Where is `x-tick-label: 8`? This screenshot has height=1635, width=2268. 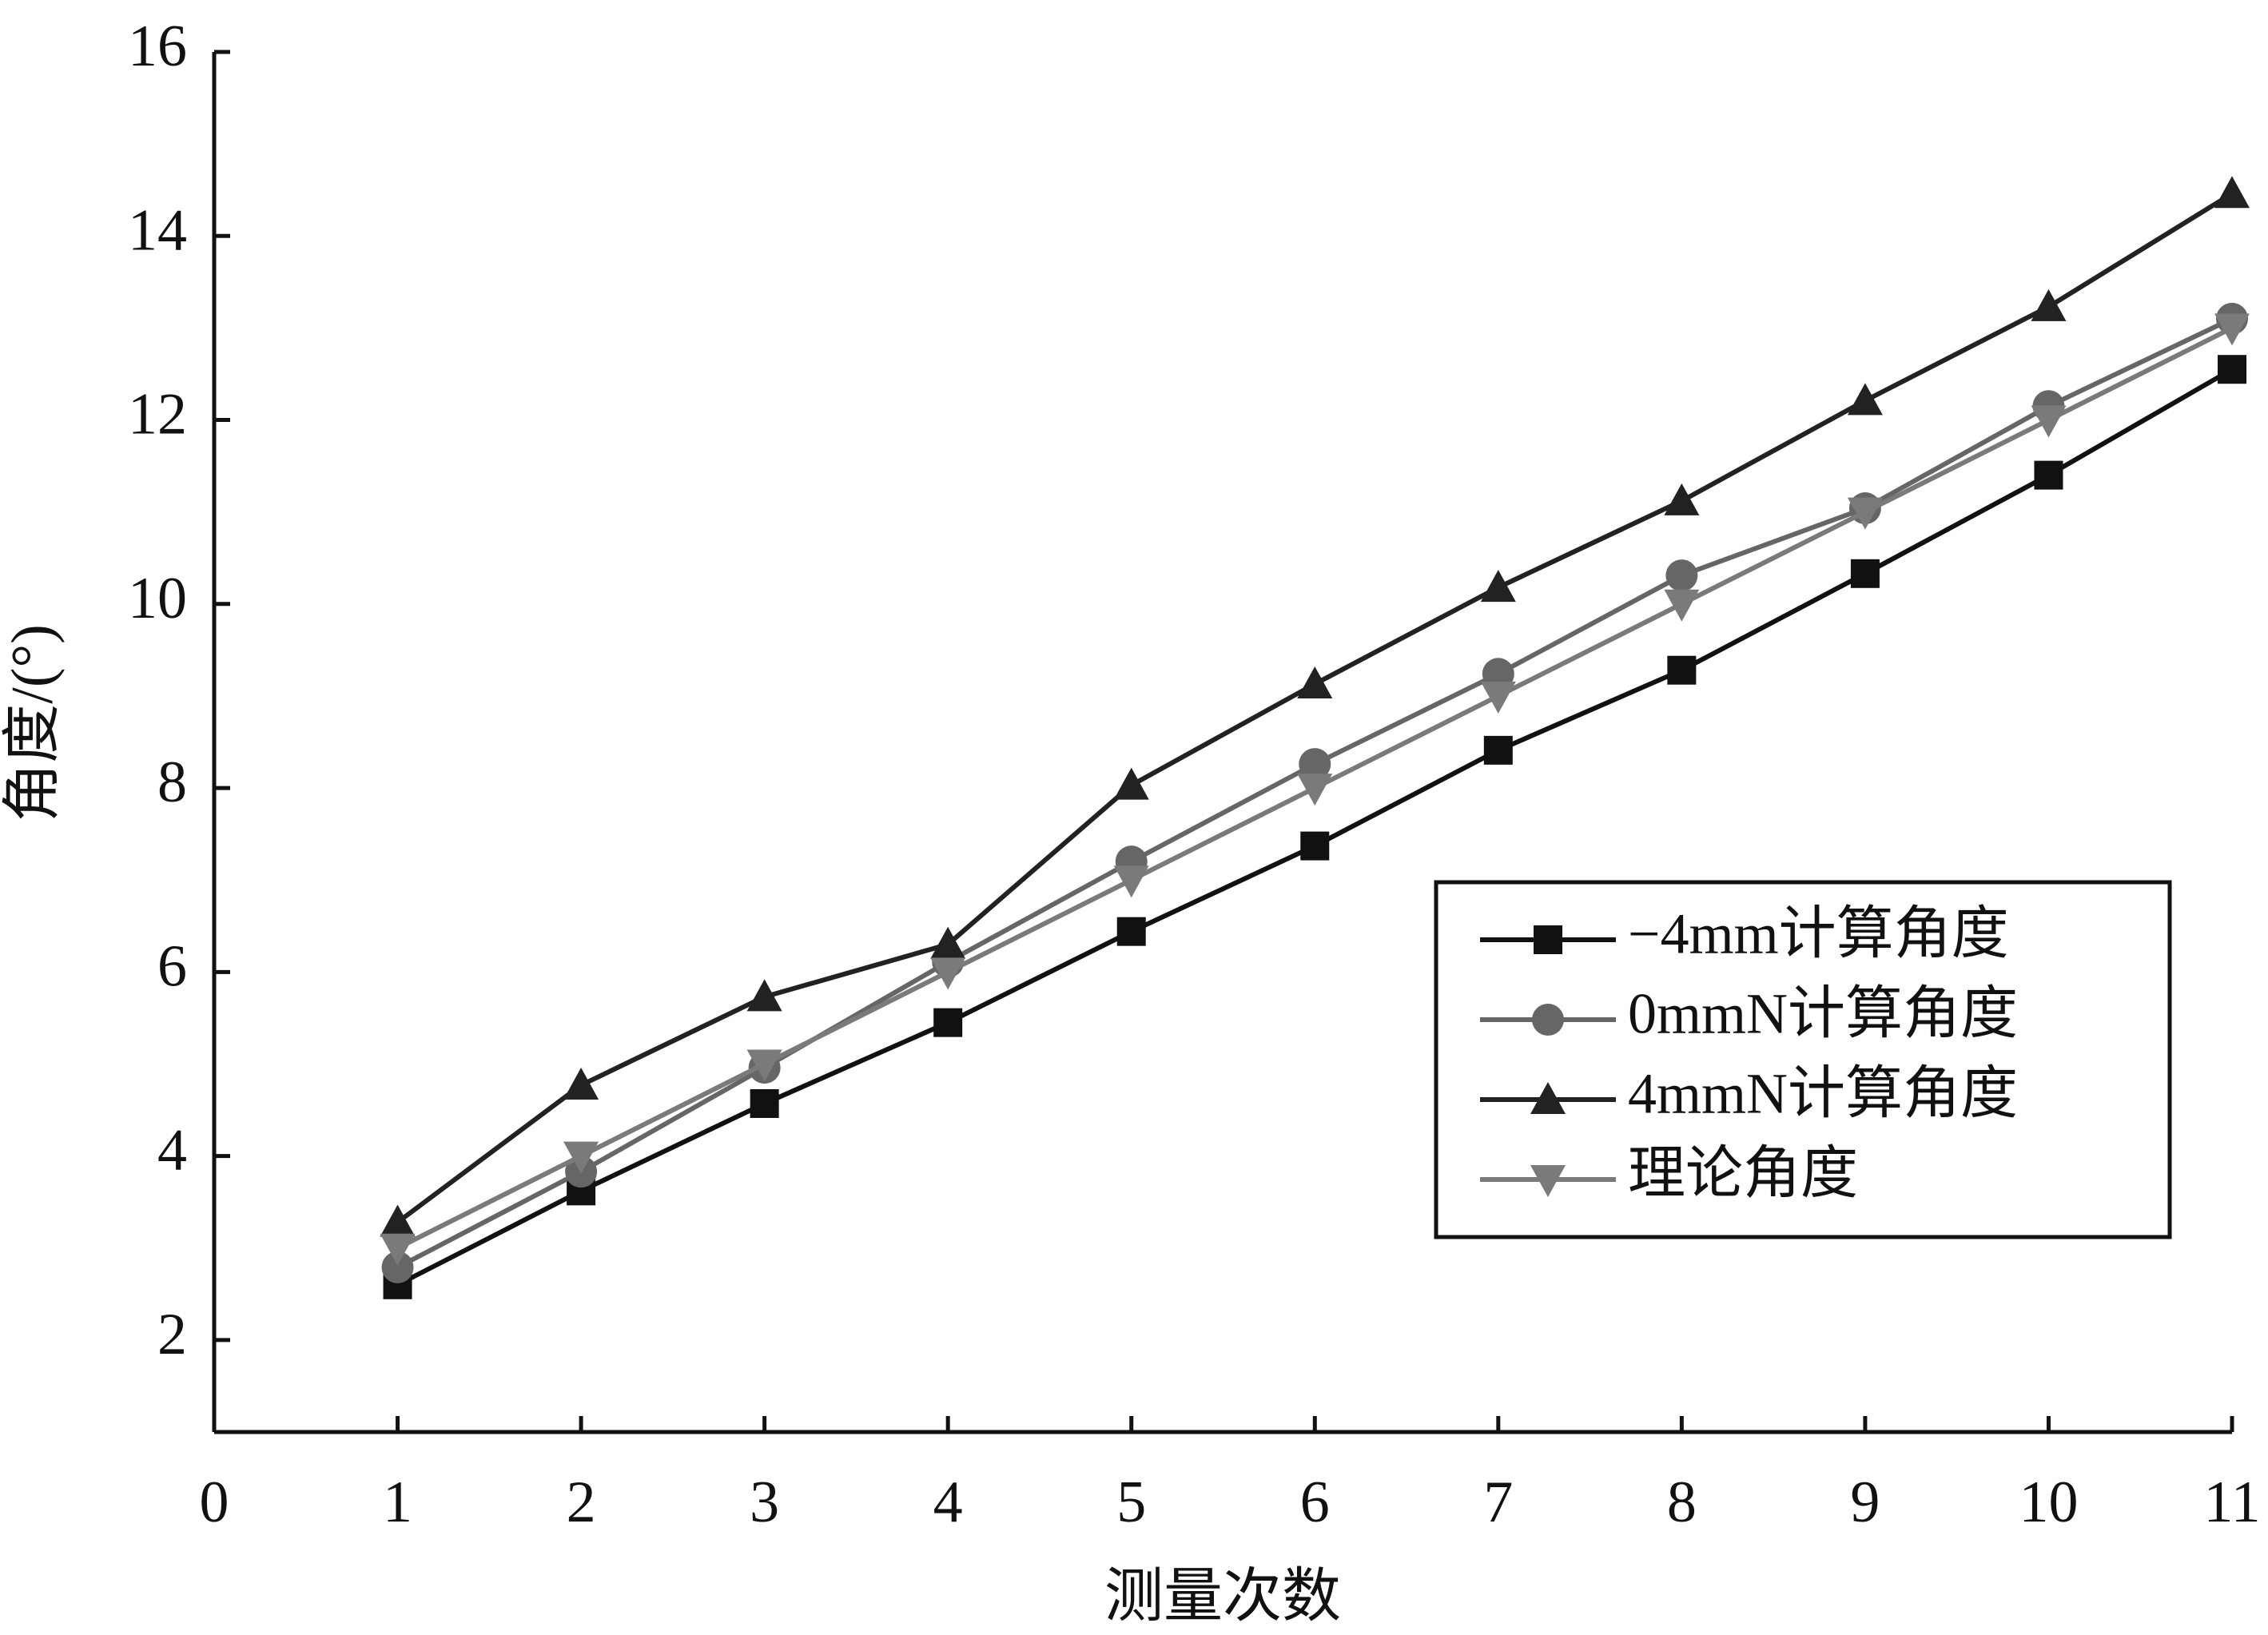 x-tick-label: 8 is located at coordinates (1682, 1502).